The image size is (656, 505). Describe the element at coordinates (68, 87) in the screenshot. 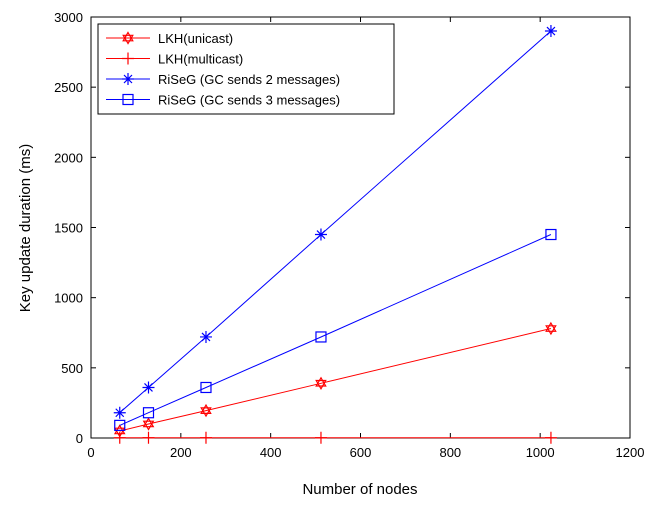

I see `y-tick-label: 2500` at that location.